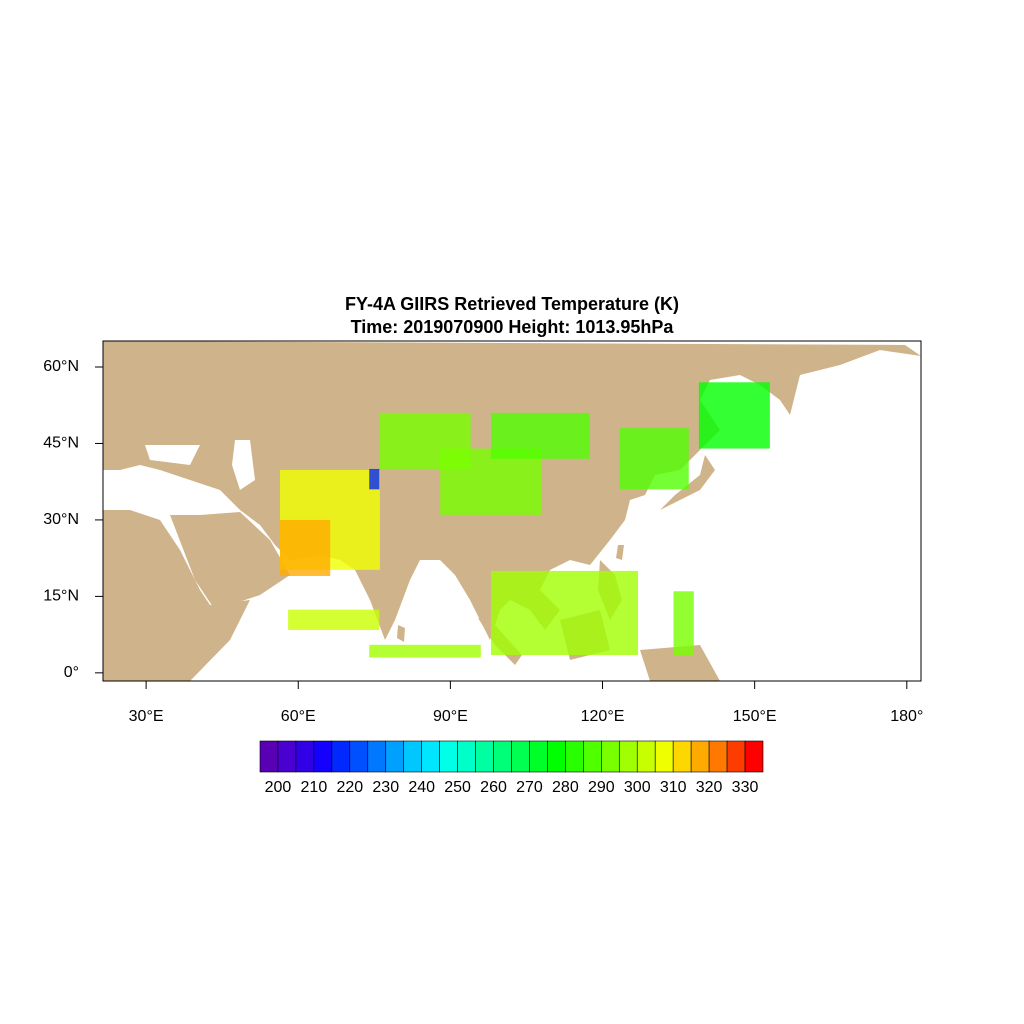 This screenshot has height=1024, width=1024. I want to click on black-sea, so click(172, 455).